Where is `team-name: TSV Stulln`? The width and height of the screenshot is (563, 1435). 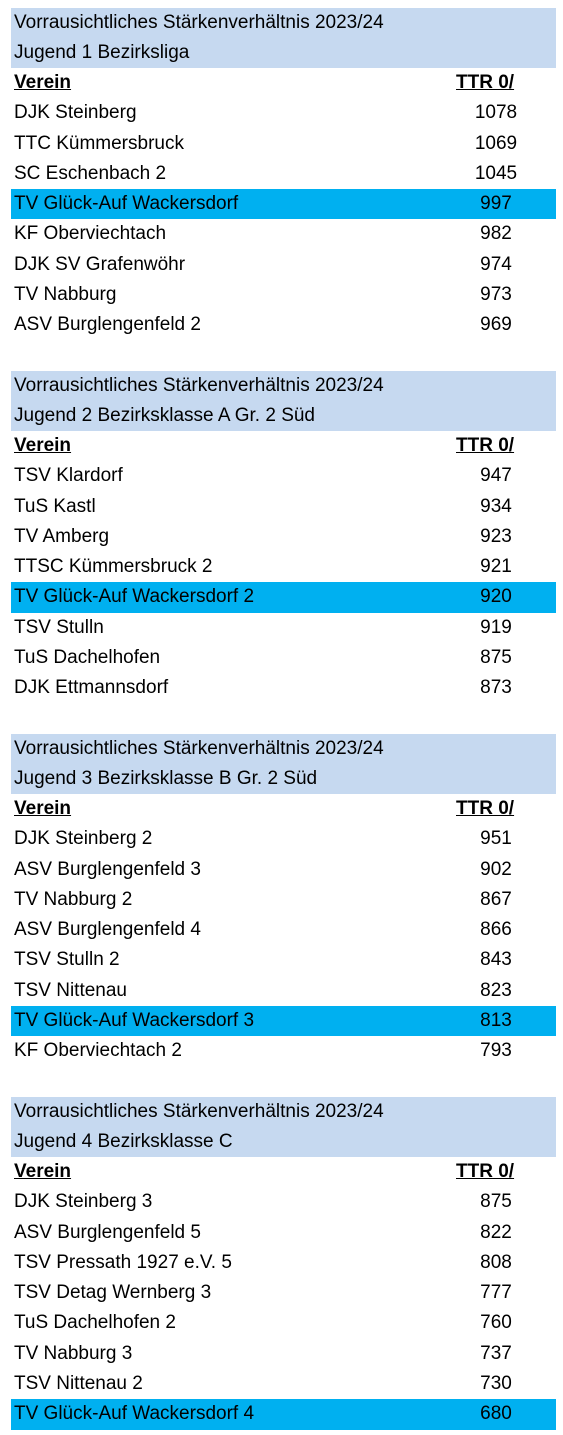
team-name: TSV Stulln is located at coordinates (59, 627).